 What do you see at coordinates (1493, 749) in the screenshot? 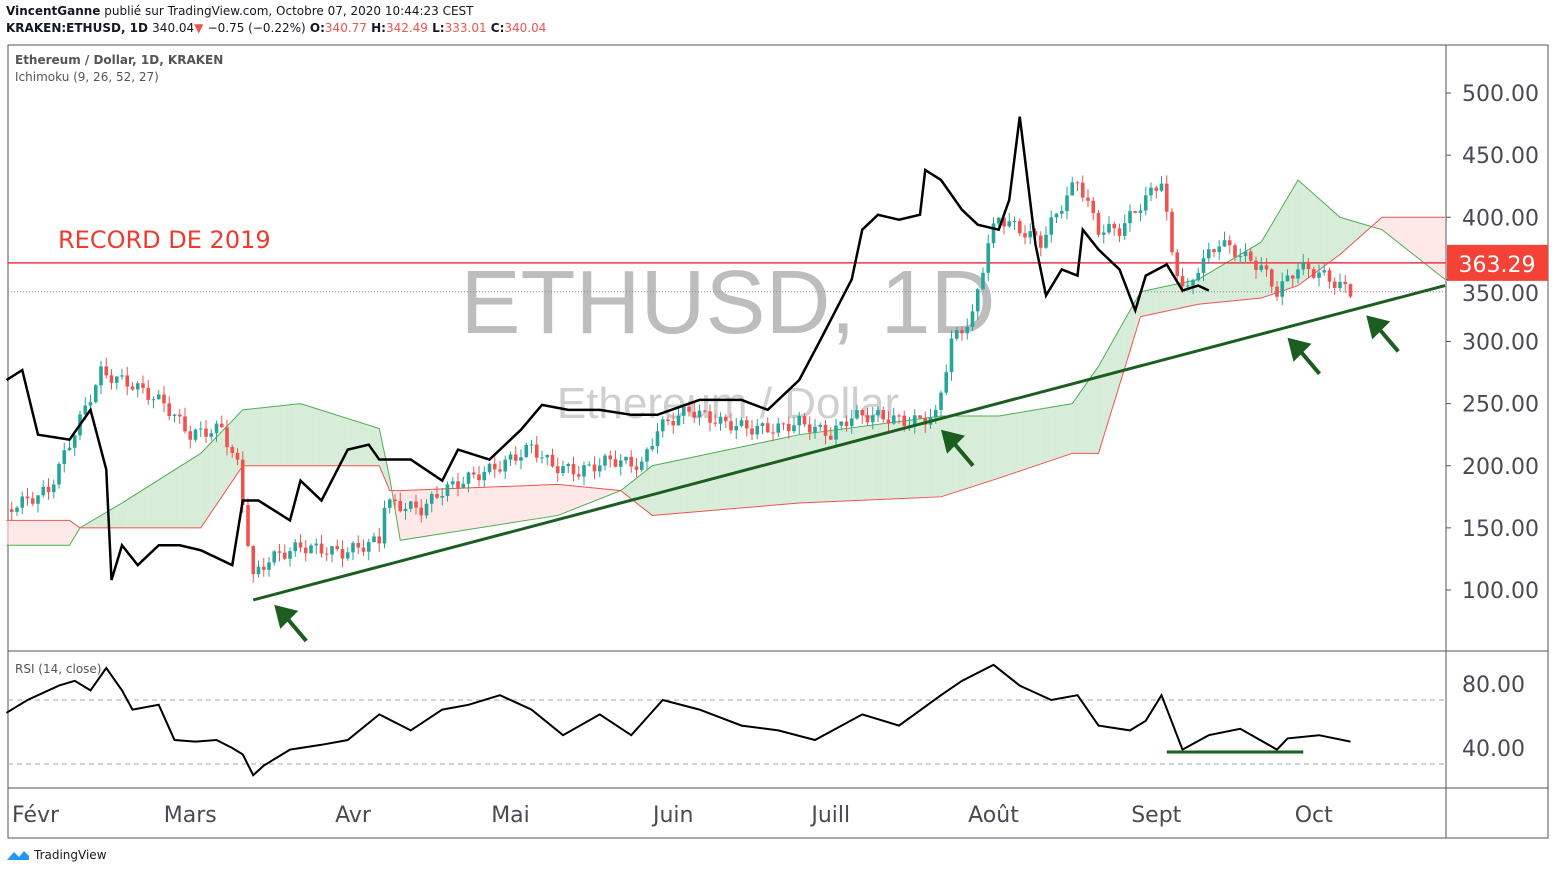
I see `rsi-tick-label: 40.00` at bounding box center [1493, 749].